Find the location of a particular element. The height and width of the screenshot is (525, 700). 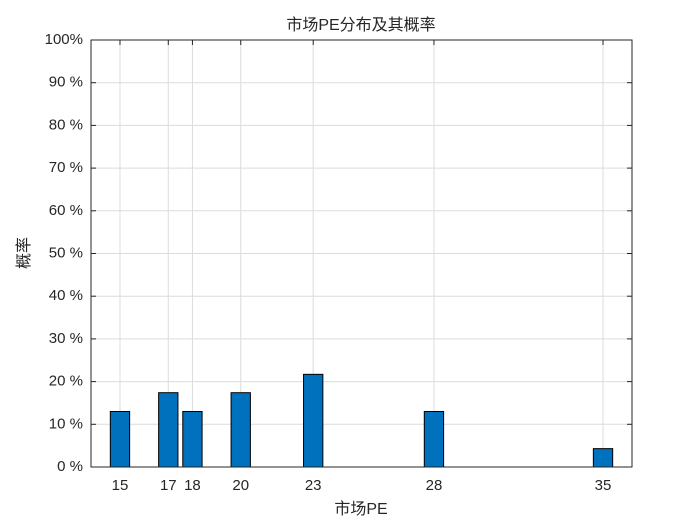

x-tick-label: 20 is located at coordinates (240, 485).